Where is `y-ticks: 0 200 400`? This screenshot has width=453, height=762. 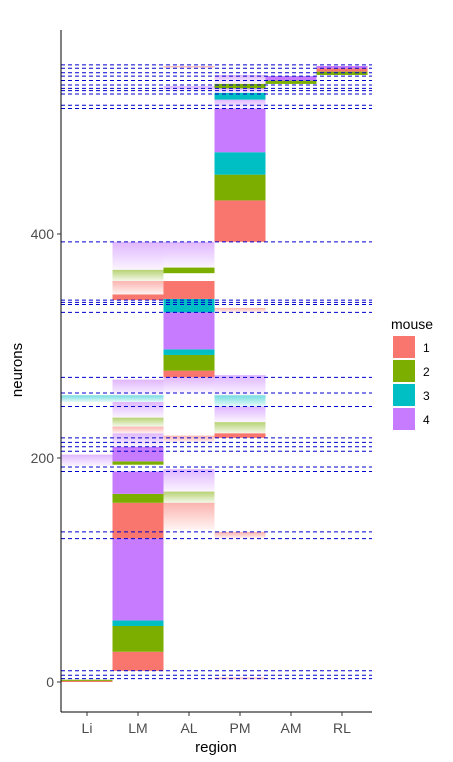 y-ticks: 0 200 400 is located at coordinates (46, 458).